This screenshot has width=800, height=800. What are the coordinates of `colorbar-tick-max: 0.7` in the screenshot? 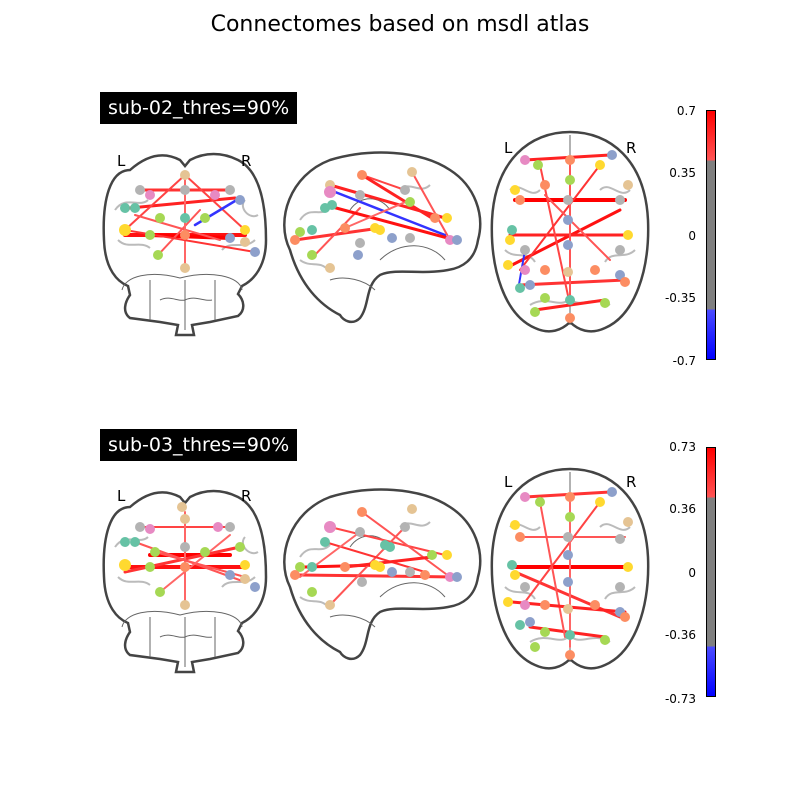 It's located at (686, 111).